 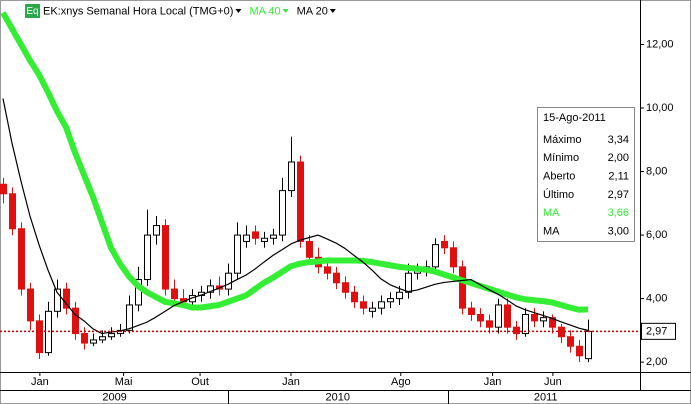 What do you see at coordinates (114, 397) in the screenshot?
I see `year-label: 2009` at bounding box center [114, 397].